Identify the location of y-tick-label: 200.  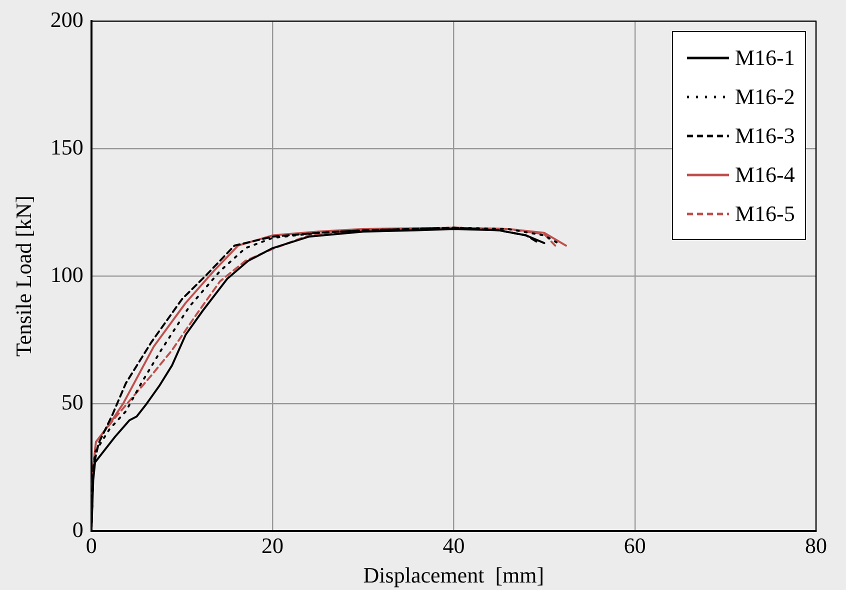
(67, 19).